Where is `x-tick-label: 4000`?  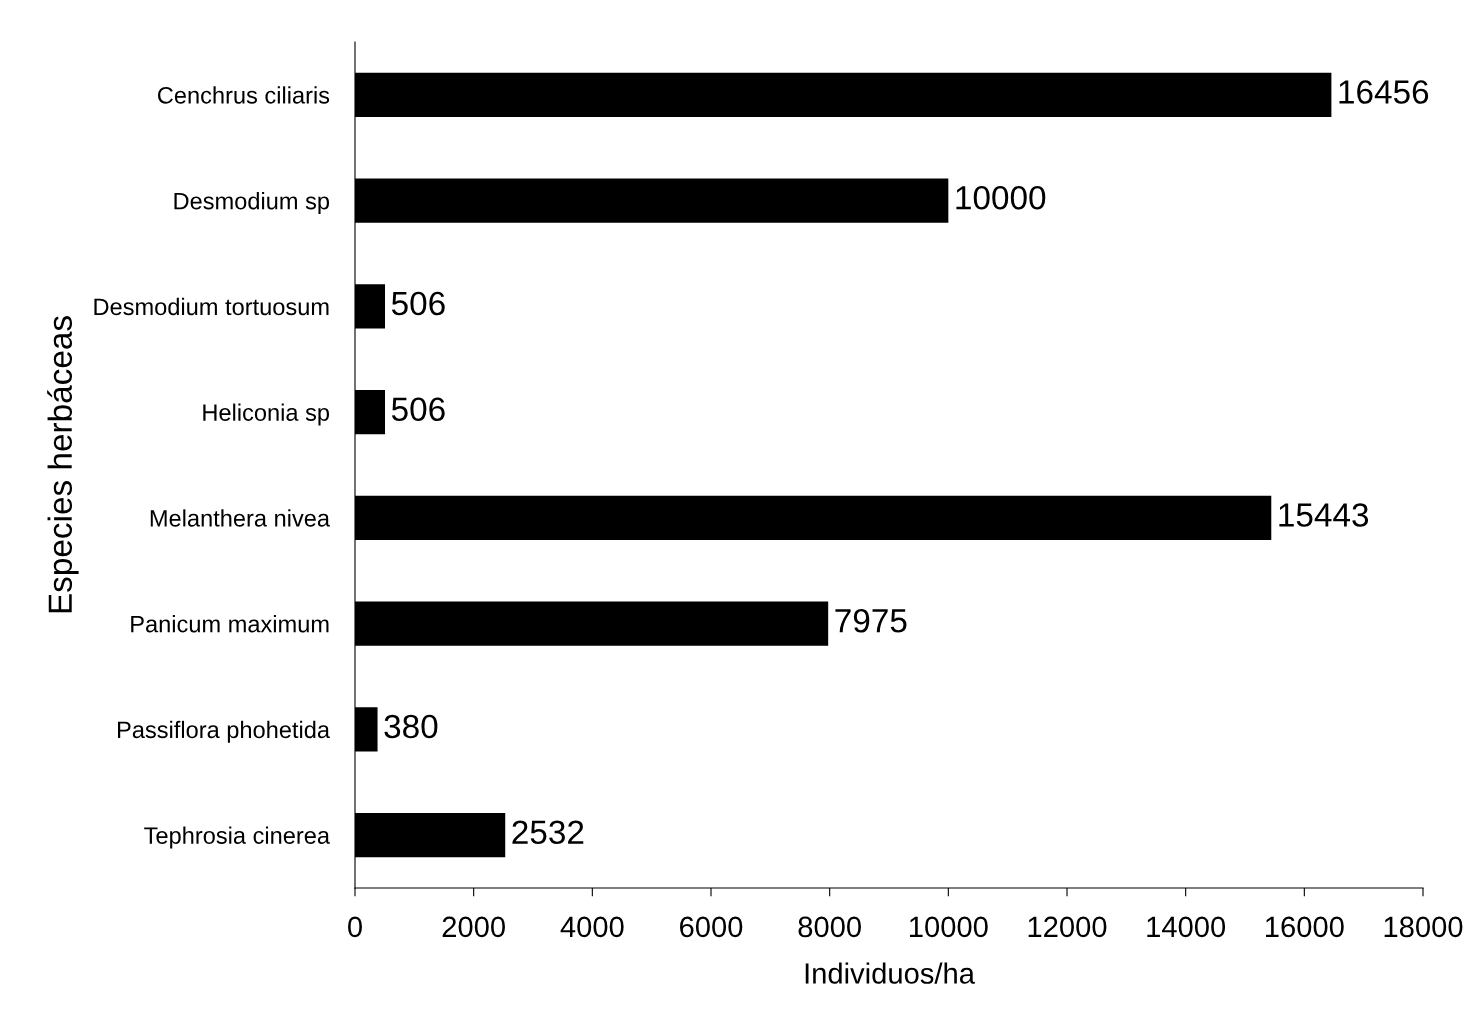 x-tick-label: 4000 is located at coordinates (592, 927).